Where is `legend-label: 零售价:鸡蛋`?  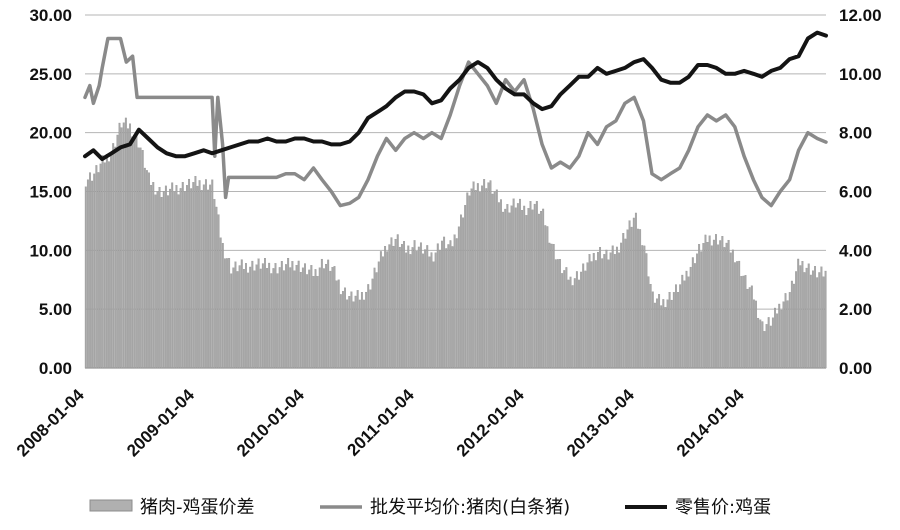 legend-label: 零售价:鸡蛋 is located at coordinates (723, 507).